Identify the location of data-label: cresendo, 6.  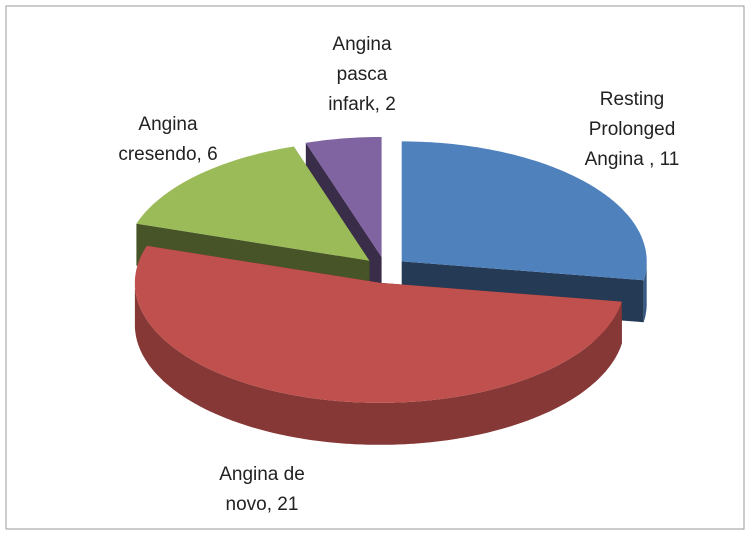
(167, 154).